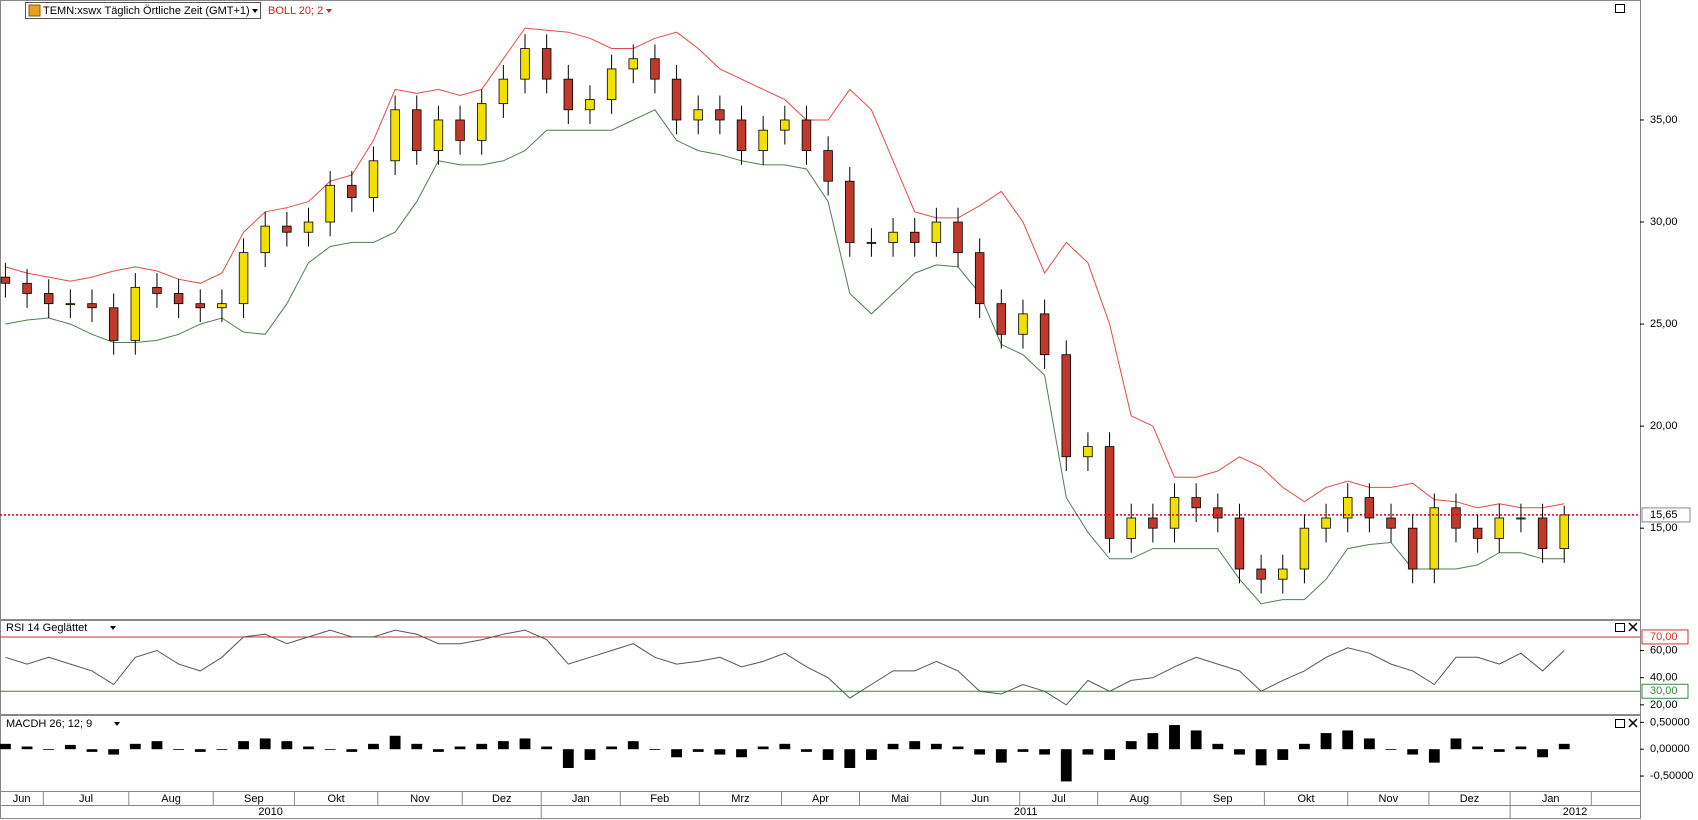 The image size is (1698, 820). I want to click on rsi-level-label: 30,00, so click(1664, 691).